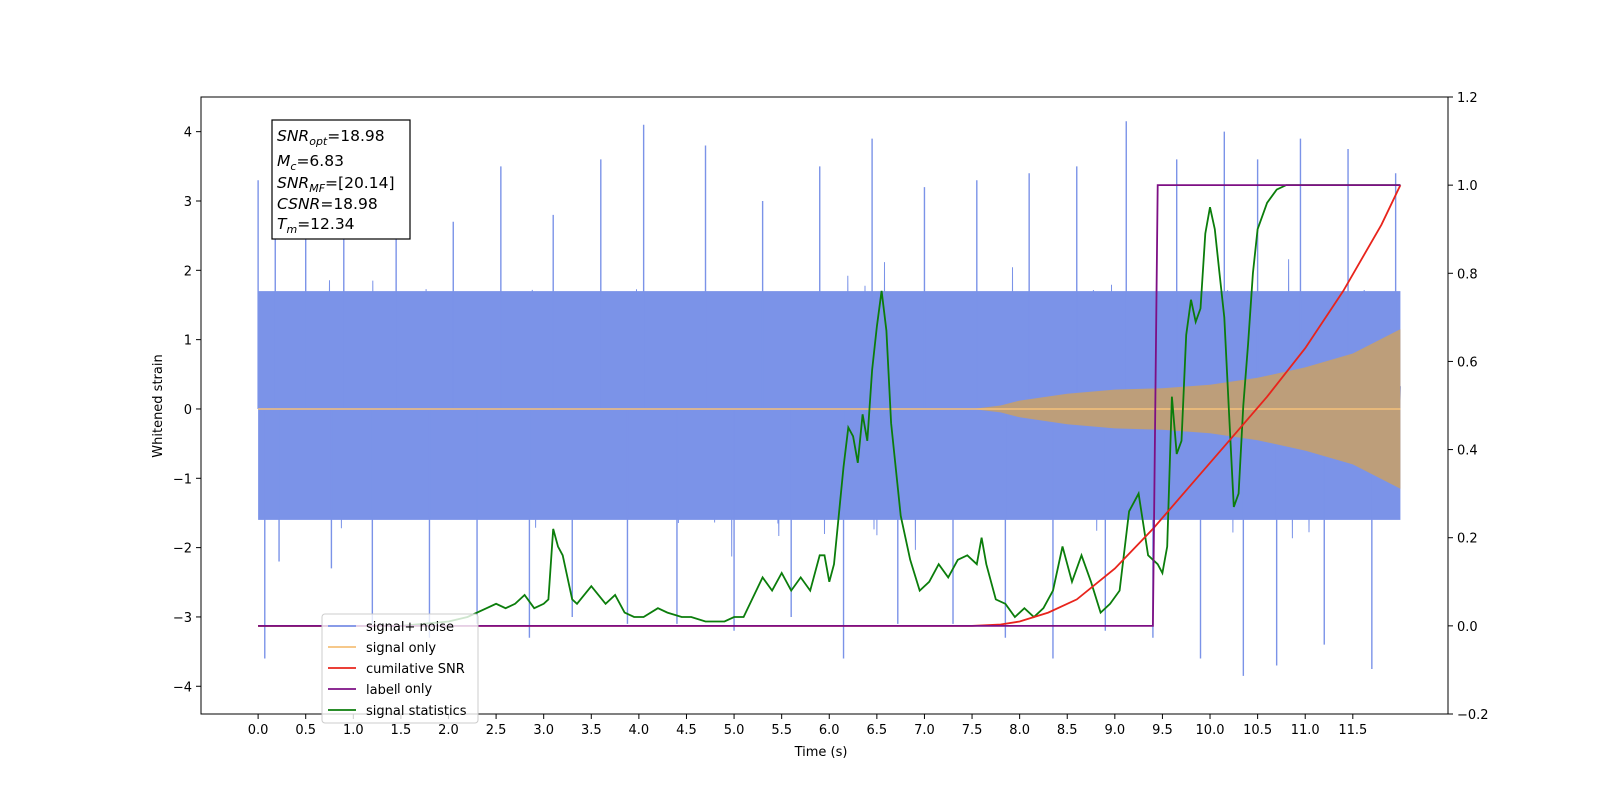 The height and width of the screenshot is (800, 1600). Describe the element at coordinates (1467, 539) in the screenshot. I see `y2-tick-label: 0.2` at that location.